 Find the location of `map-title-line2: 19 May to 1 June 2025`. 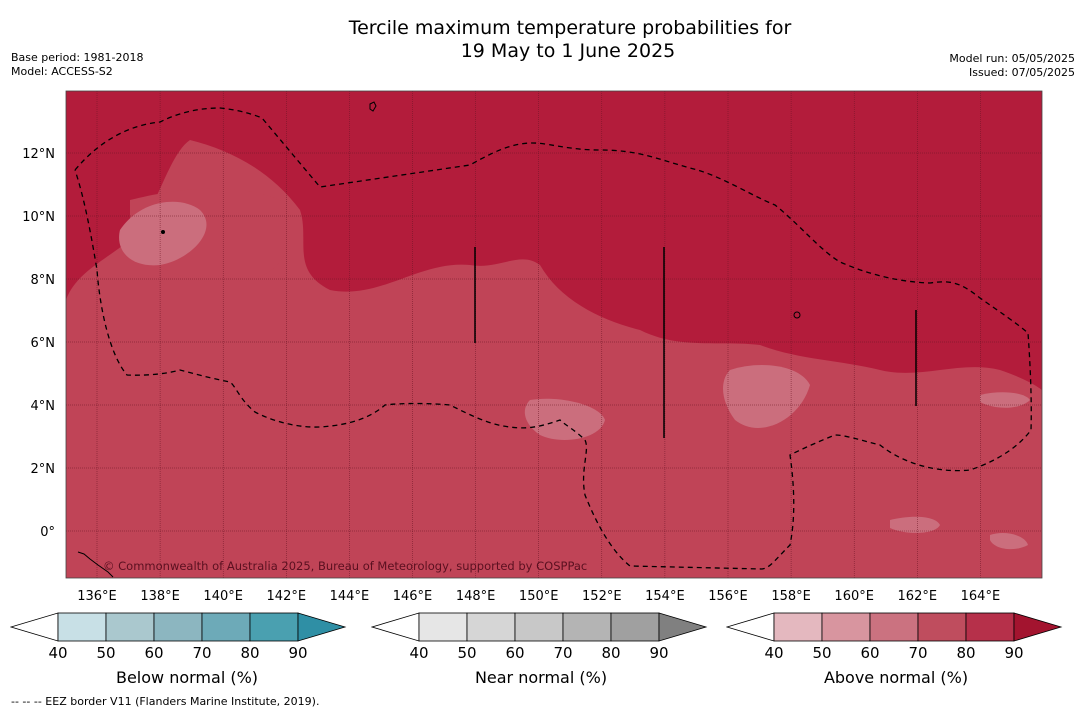

map-title-line2: 19 May to 1 June 2025 is located at coordinates (568, 51).